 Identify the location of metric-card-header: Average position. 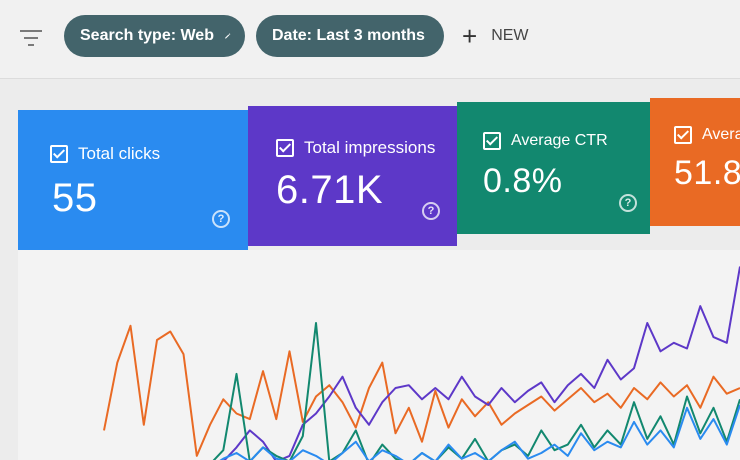
(707, 135).